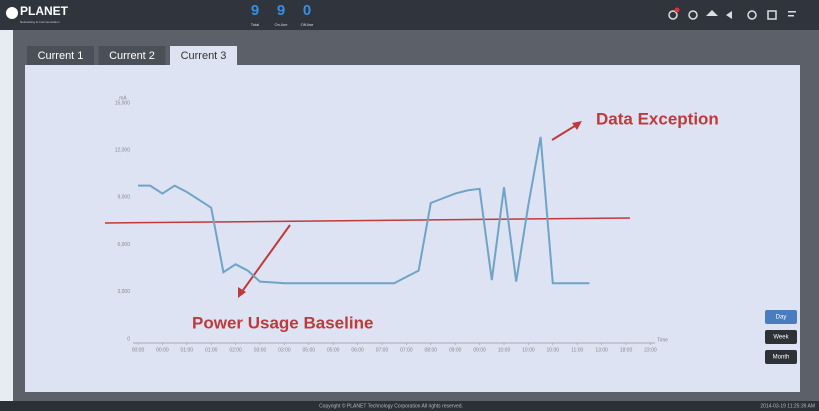 This screenshot has width=819, height=411. Describe the element at coordinates (712, 13) in the screenshot. I see `home-icon` at that location.